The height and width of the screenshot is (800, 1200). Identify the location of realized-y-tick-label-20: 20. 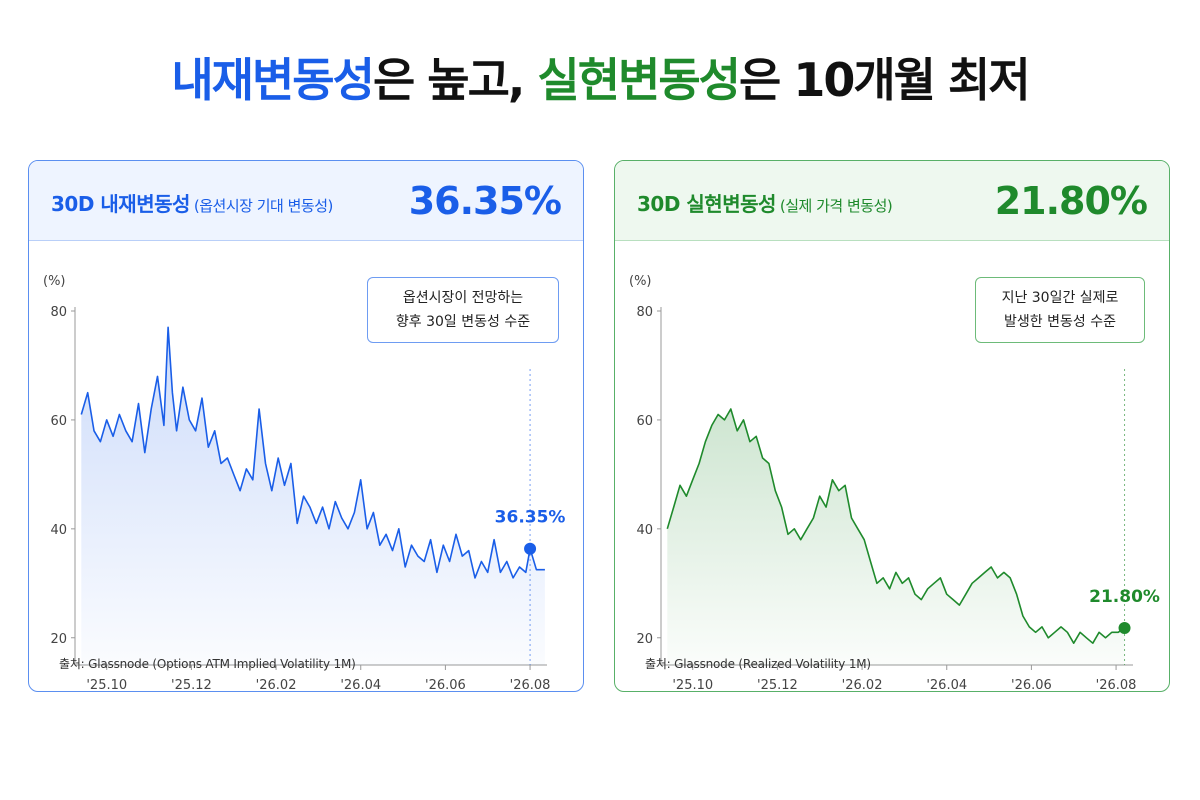
(644, 639).